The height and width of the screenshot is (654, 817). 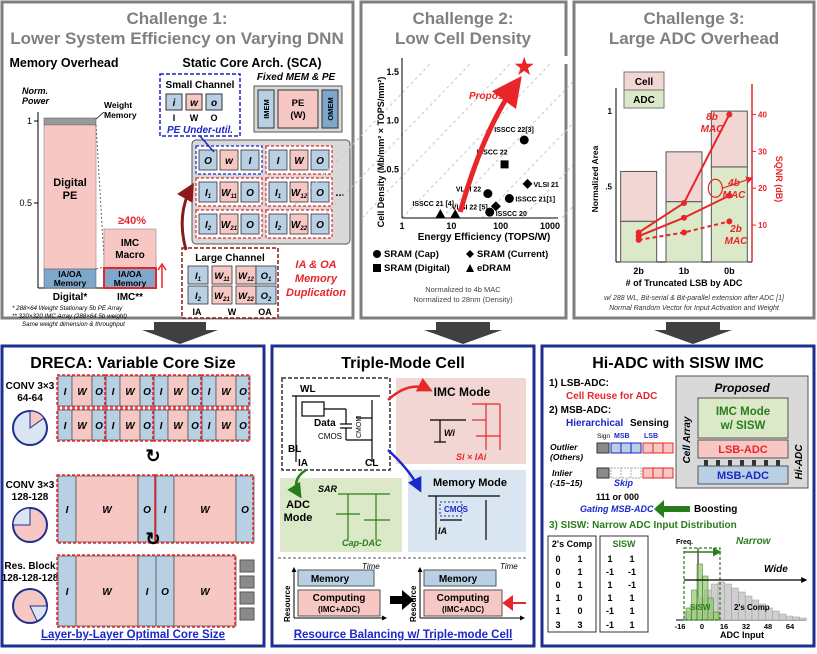 I want to click on cmos-label: CMOS, so click(x=330, y=436).